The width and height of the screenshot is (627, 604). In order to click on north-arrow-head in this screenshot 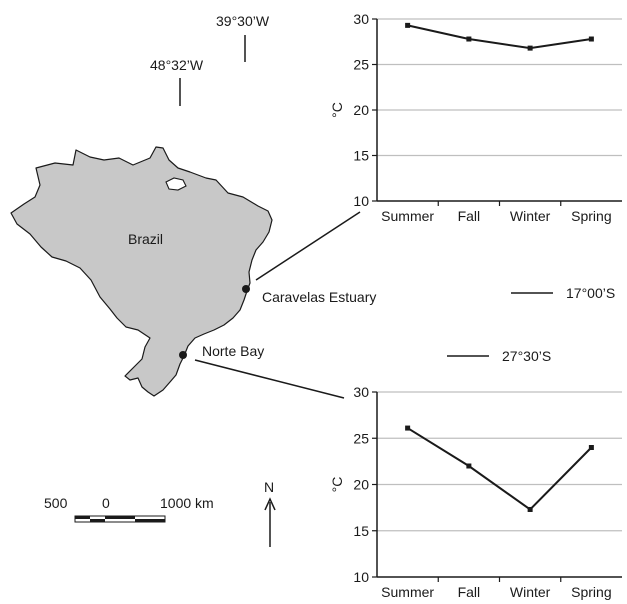, I will do `click(270, 504)`.